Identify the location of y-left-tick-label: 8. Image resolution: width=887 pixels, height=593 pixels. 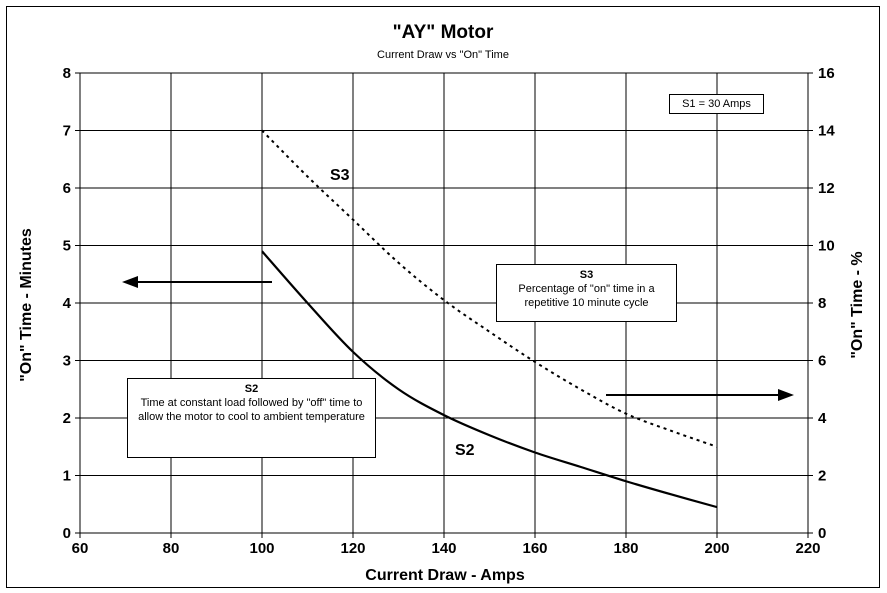
(67, 73).